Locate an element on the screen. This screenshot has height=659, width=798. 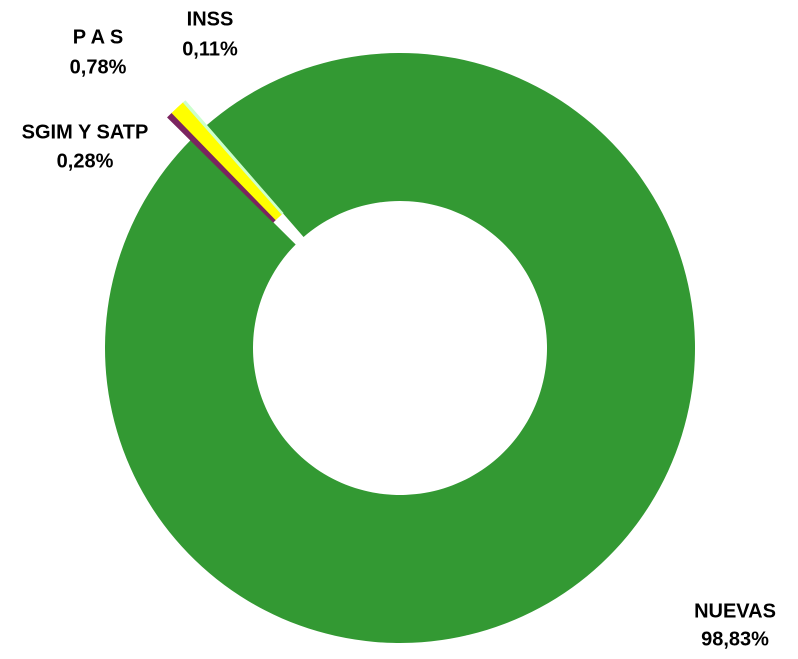
slice-value: 0,78% is located at coordinates (98, 67).